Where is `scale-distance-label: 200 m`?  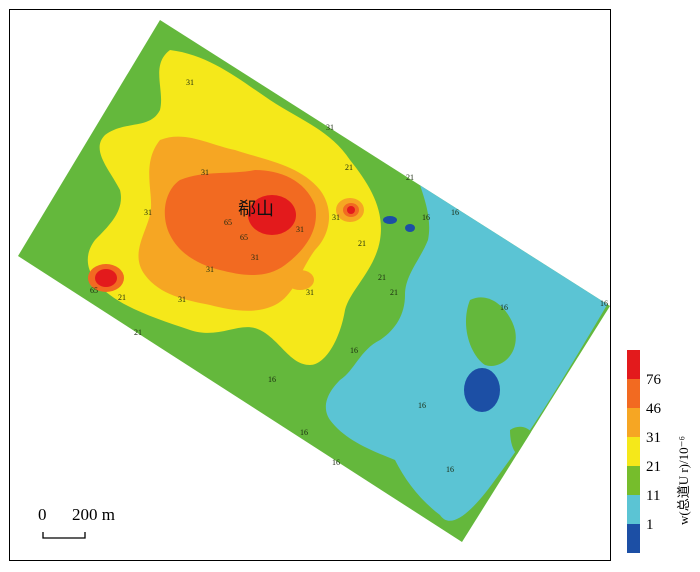
scale-distance-label: 200 m is located at coordinates (93, 514).